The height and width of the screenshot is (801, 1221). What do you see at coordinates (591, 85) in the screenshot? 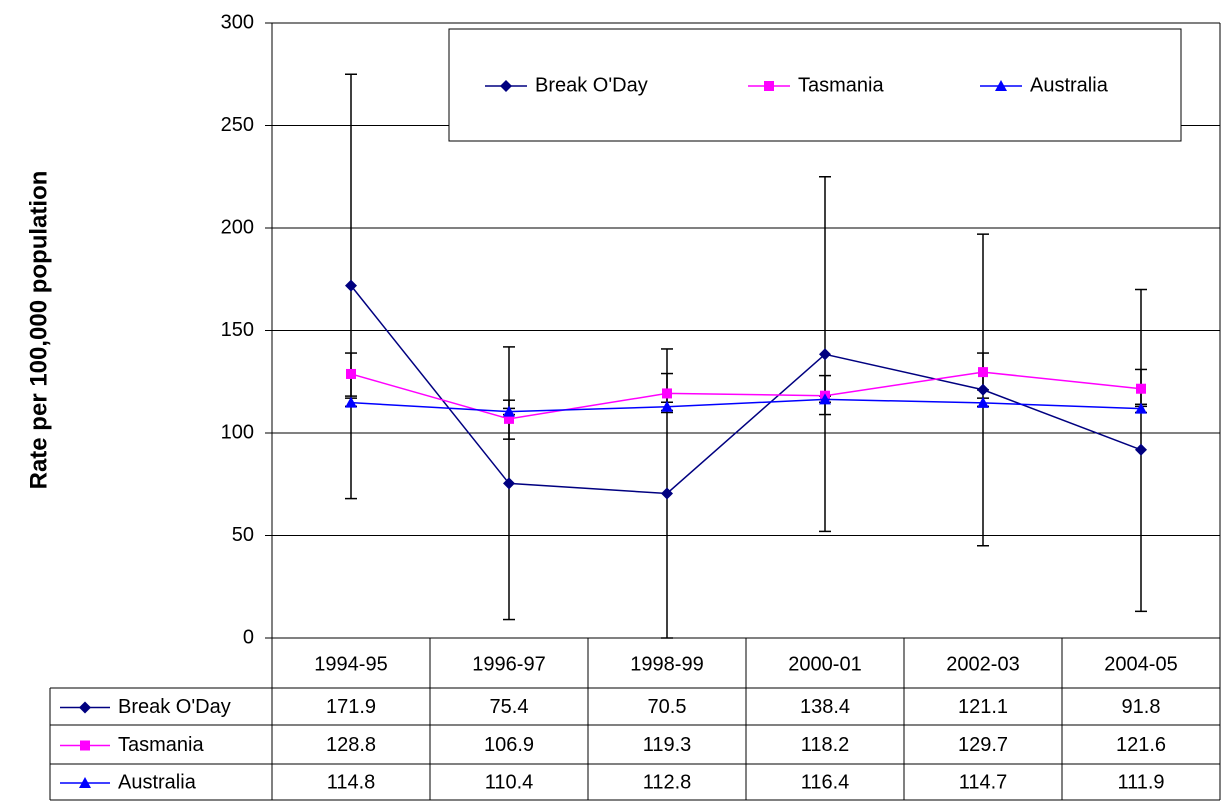
I see `legend-label: Break O'Day` at bounding box center [591, 85].